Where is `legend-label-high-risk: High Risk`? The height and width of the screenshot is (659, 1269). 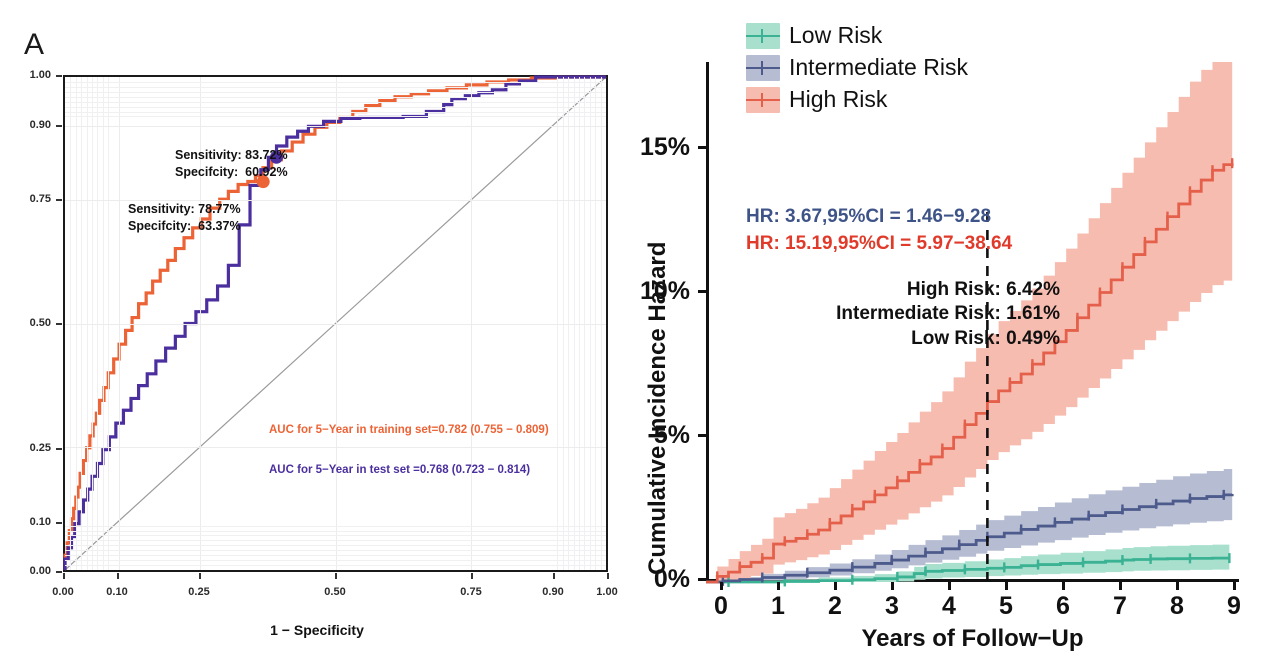
legend-label-high-risk: High Risk is located at coordinates (838, 99).